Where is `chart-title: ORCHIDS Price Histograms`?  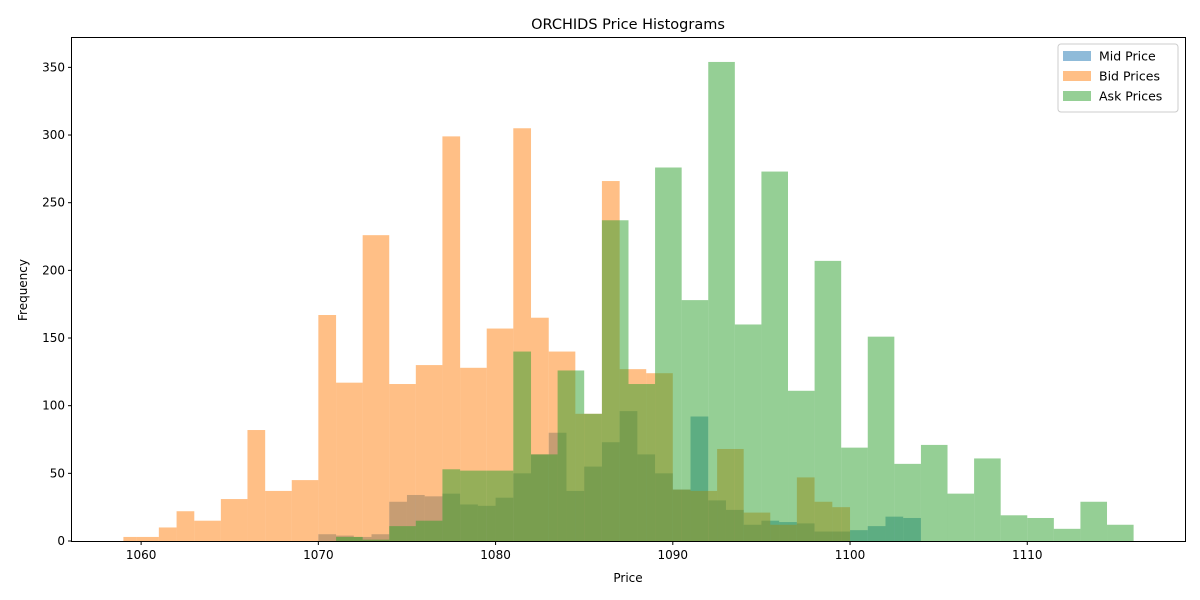 chart-title: ORCHIDS Price Histograms is located at coordinates (628, 25).